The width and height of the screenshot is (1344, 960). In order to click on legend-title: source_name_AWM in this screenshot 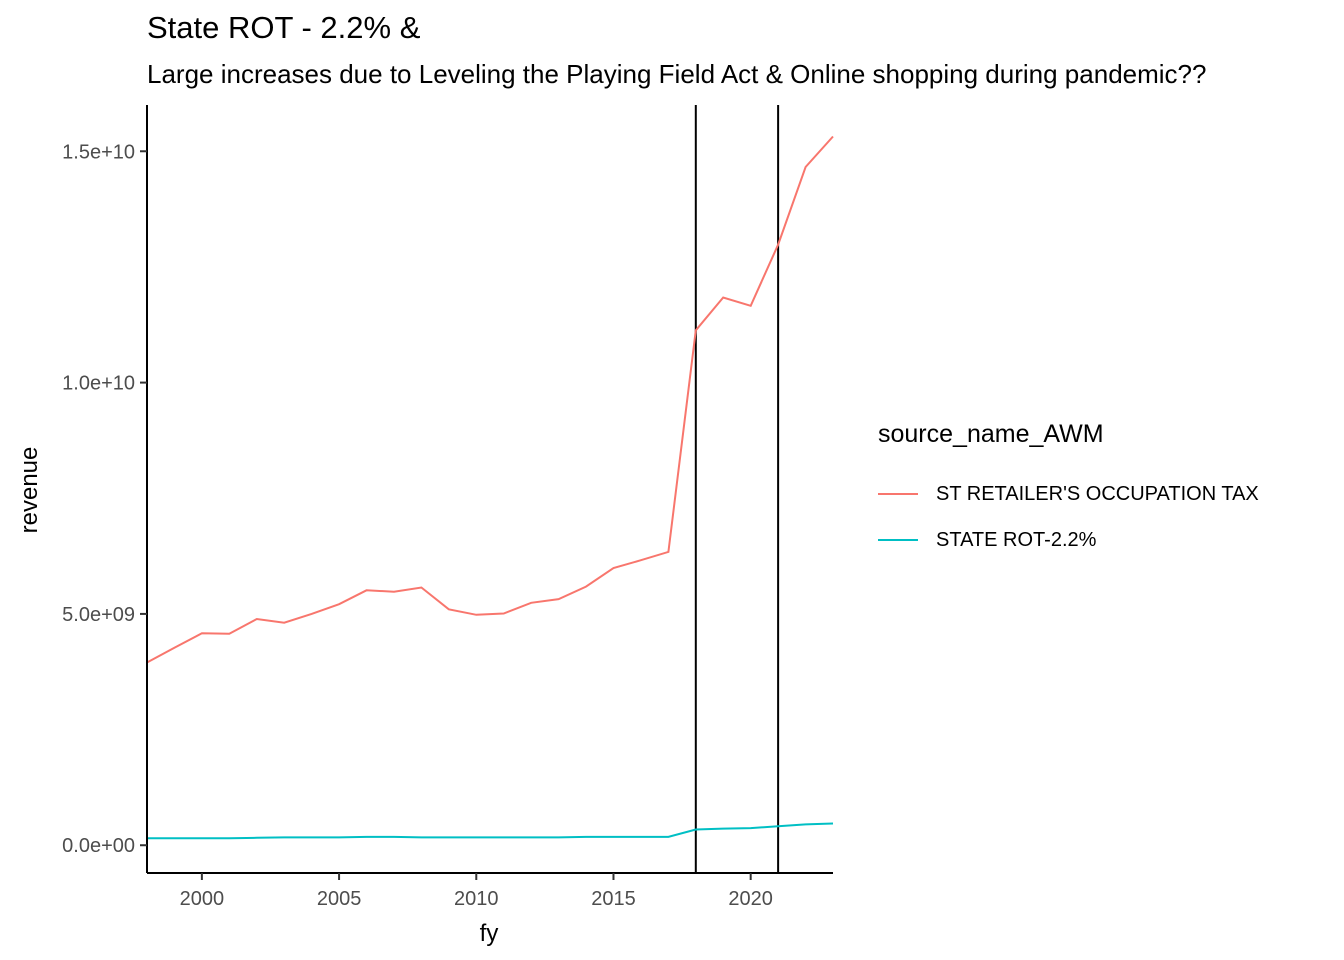, I will do `click(991, 434)`.